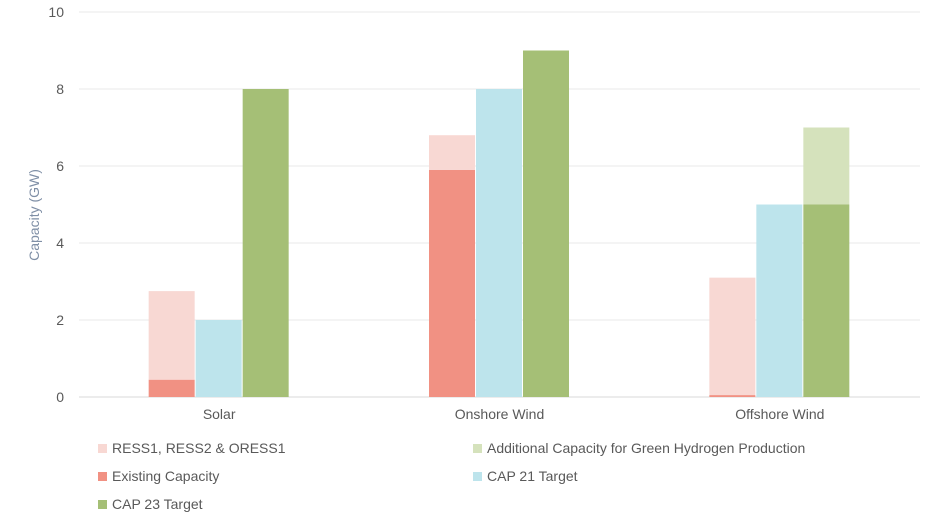 The height and width of the screenshot is (527, 940). Describe the element at coordinates (499, 243) in the screenshot. I see `bar-cap-21-target-onshore-wind` at that location.